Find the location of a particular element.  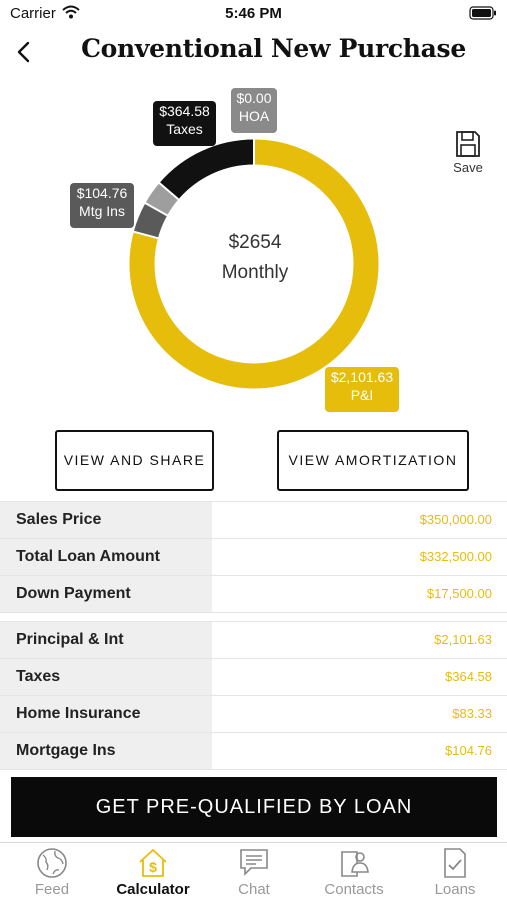

row-value: $17,500.00 is located at coordinates (459, 593).